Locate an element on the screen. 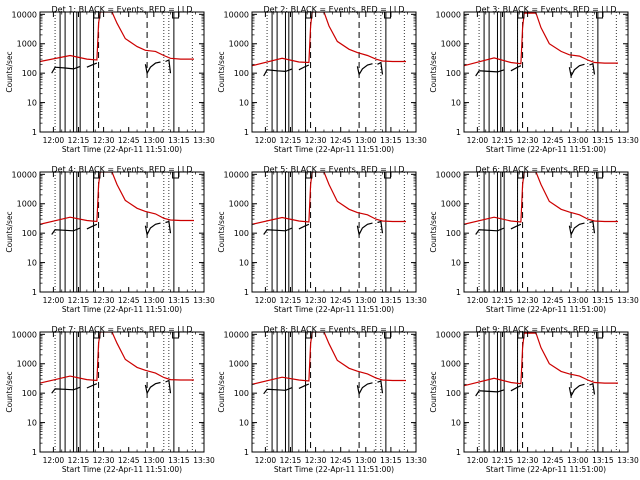 This screenshot has width=640, height=480. panel-title: Det 7: BLACK = Events, RED = LLD is located at coordinates (122, 329).